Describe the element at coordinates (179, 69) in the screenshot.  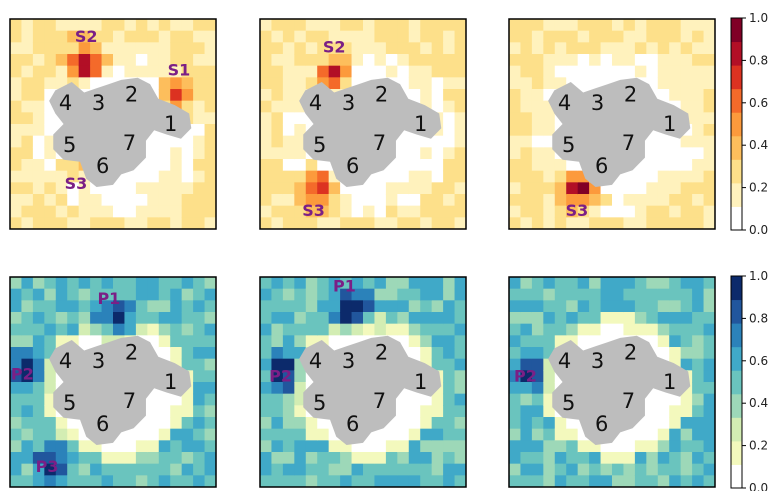
I see `site-s1: S1` at that location.